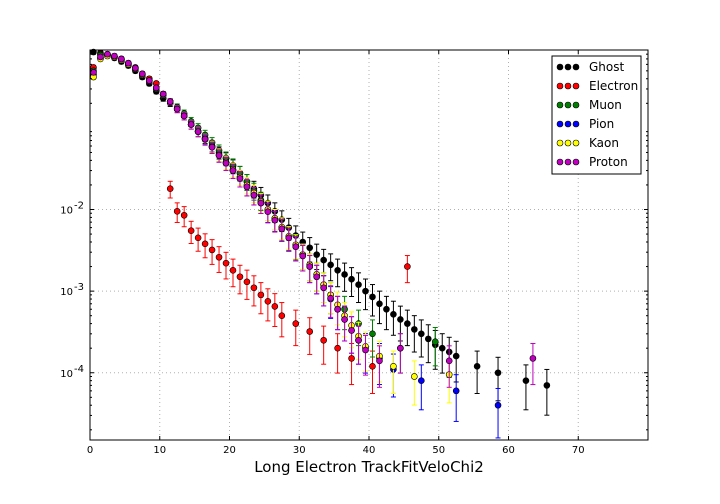 Image resolution: width=720 pixels, height=504 pixels. What do you see at coordinates (369, 450) in the screenshot?
I see `x-tick-label: 40` at bounding box center [369, 450].